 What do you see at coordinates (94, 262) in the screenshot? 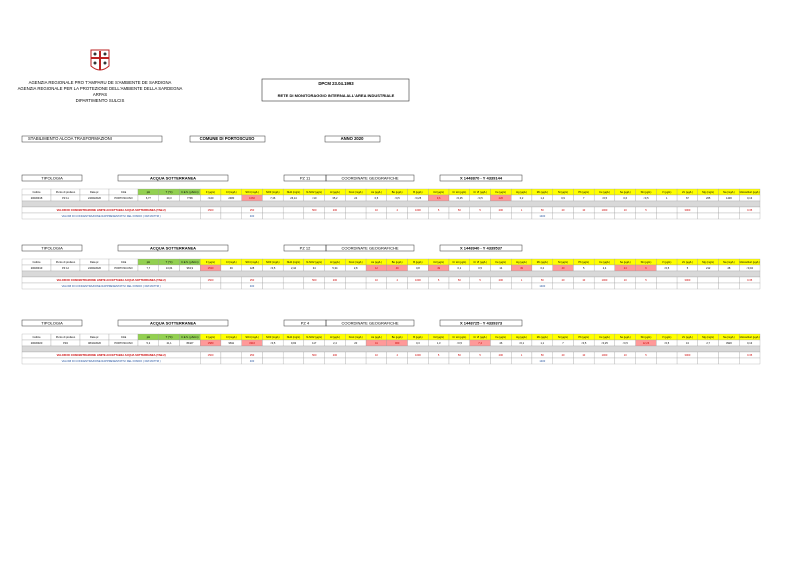
I see `column-header: Data pr.` at bounding box center [94, 262].